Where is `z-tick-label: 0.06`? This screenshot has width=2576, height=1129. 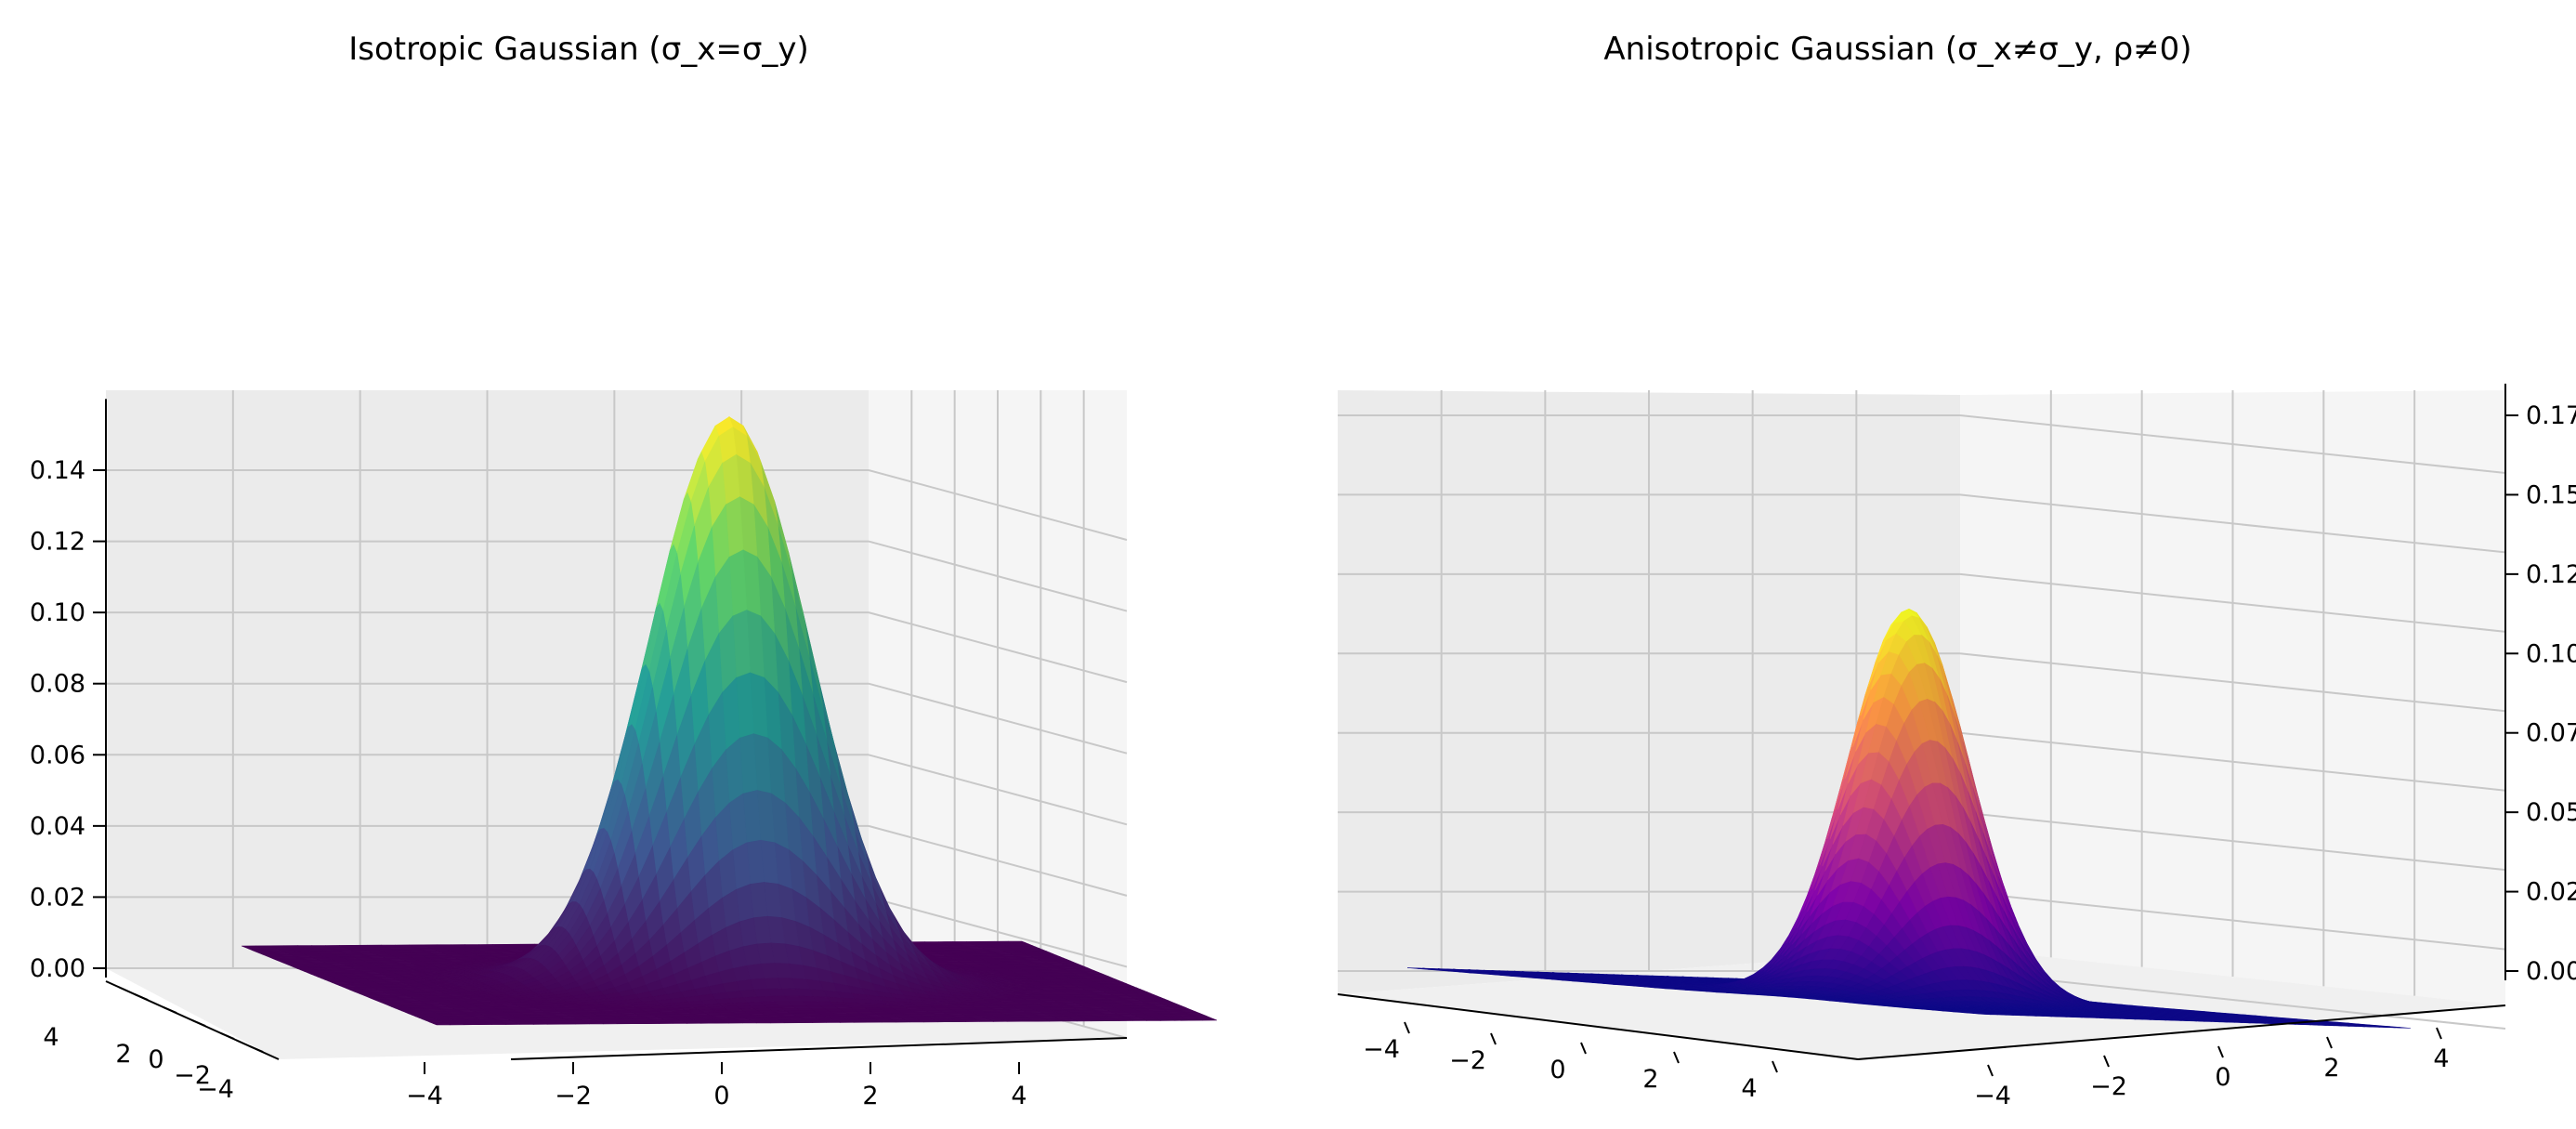 z-tick-label: 0.06 is located at coordinates (58, 755).